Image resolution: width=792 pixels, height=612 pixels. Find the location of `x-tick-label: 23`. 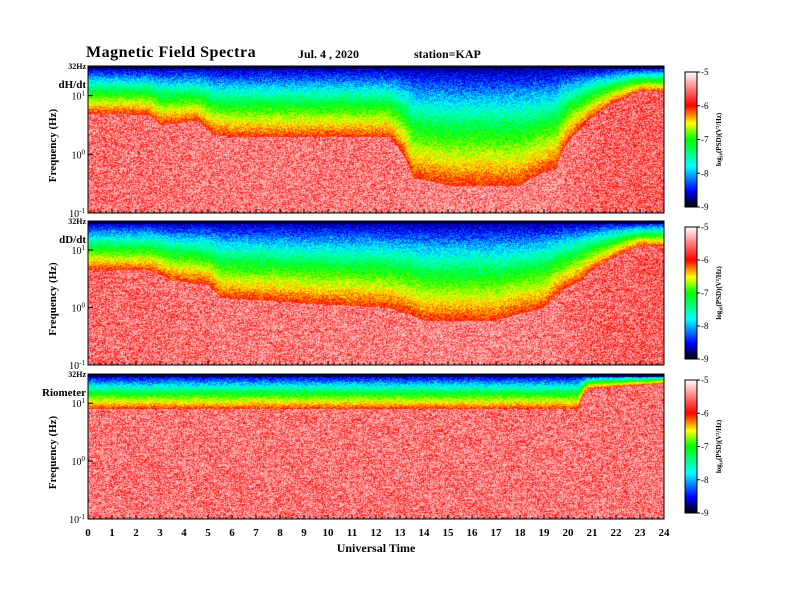

x-tick-label: 23 is located at coordinates (641, 533).